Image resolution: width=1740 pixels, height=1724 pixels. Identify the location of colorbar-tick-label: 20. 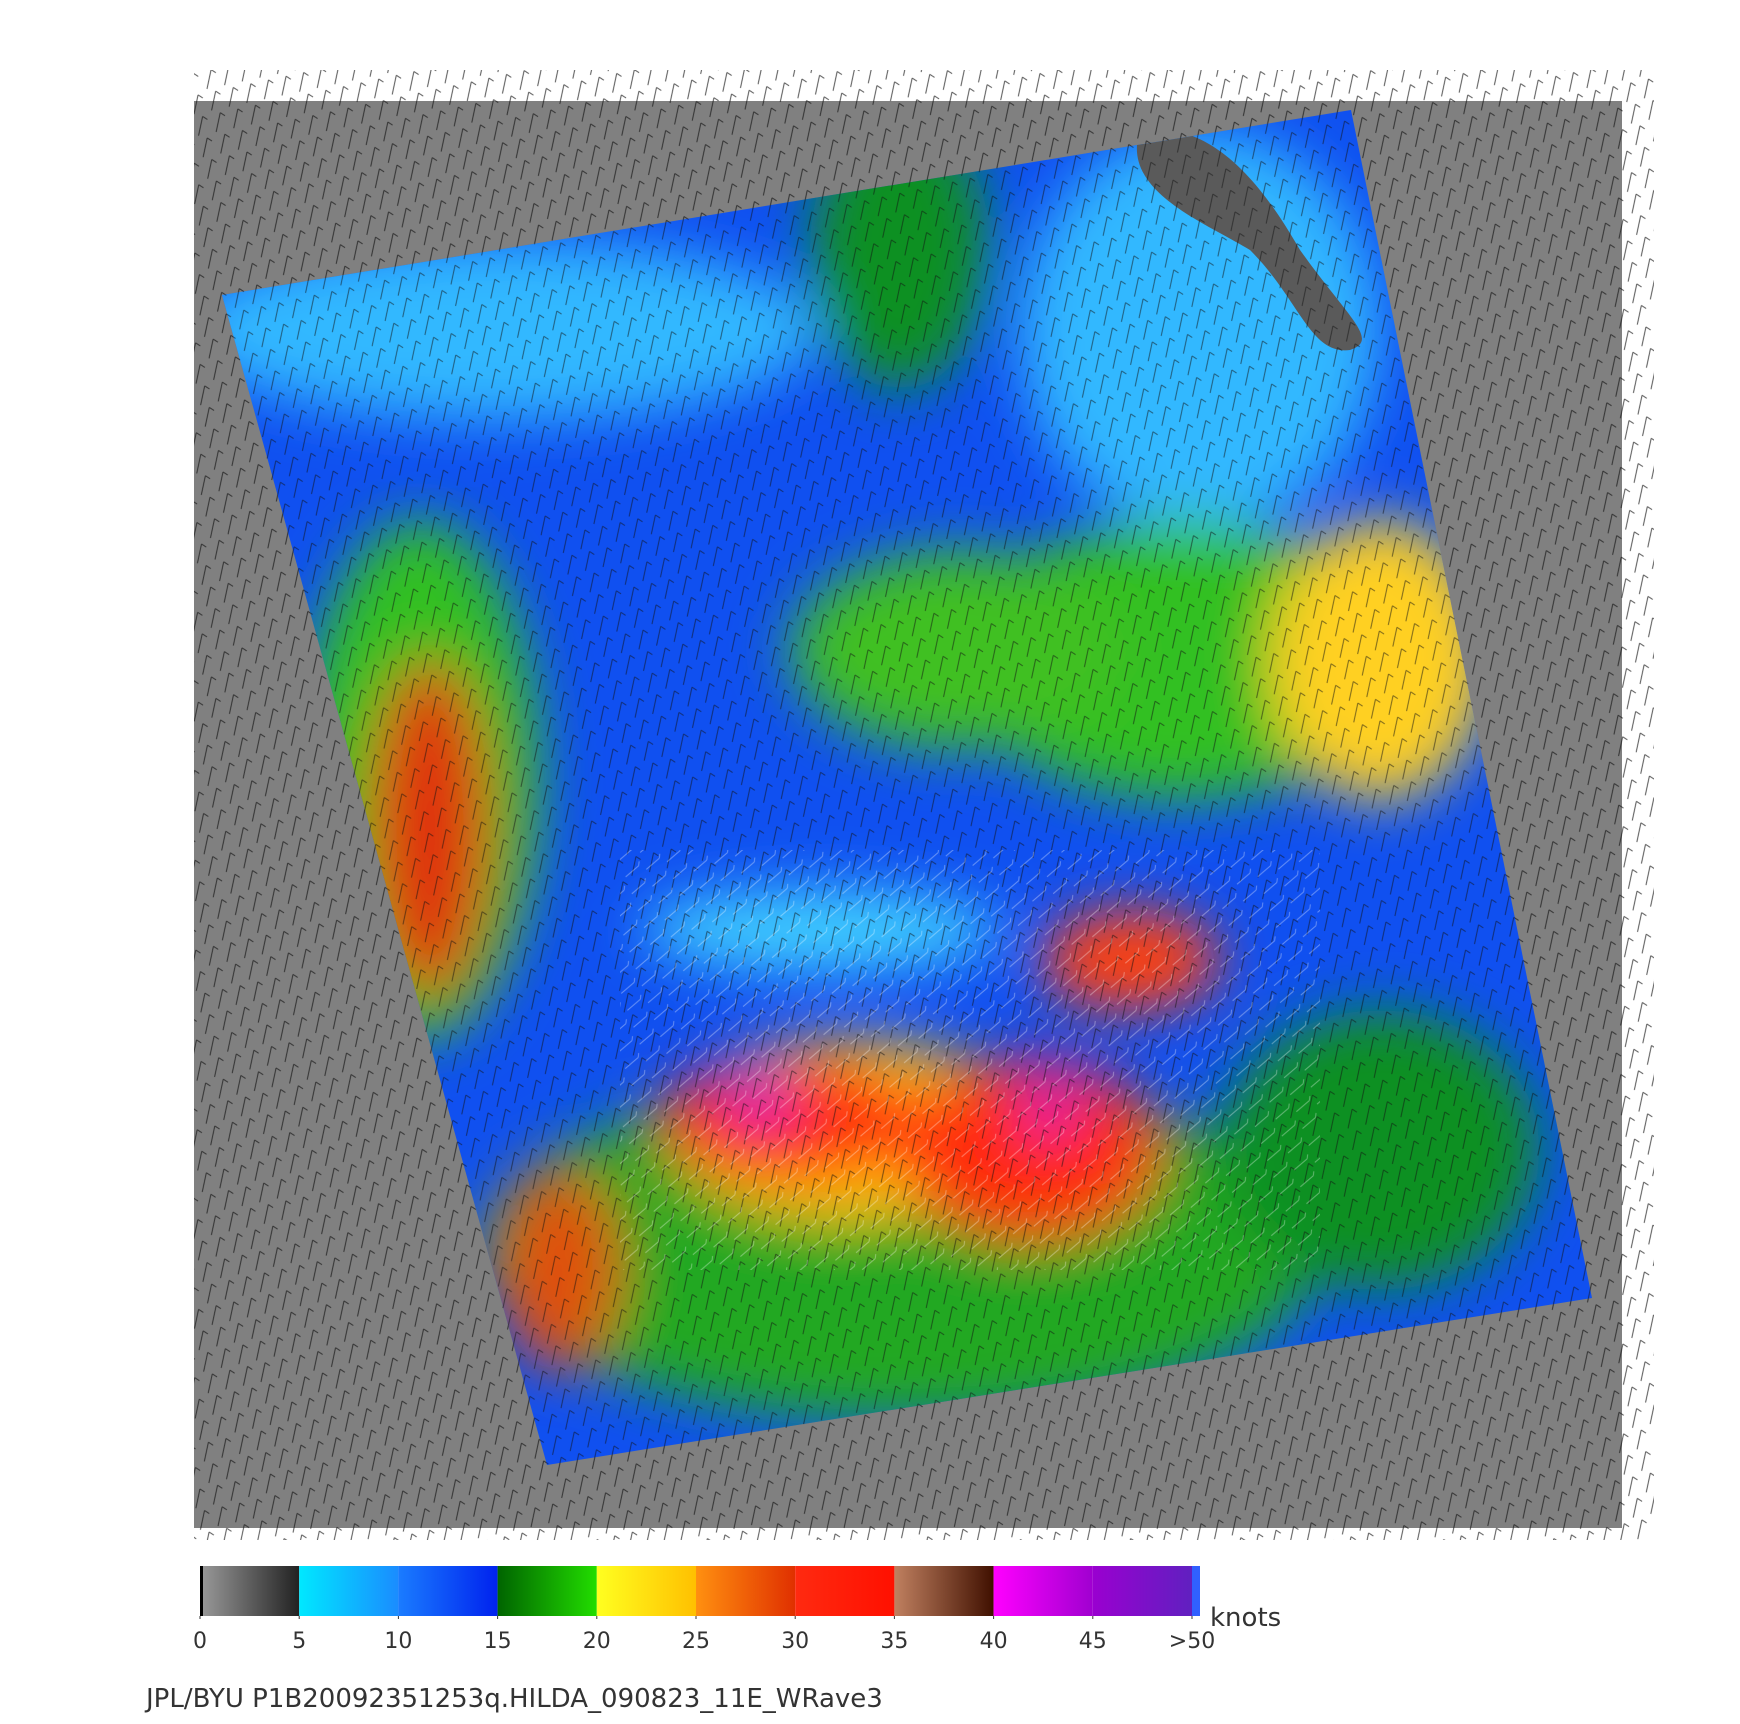
(597, 1641).